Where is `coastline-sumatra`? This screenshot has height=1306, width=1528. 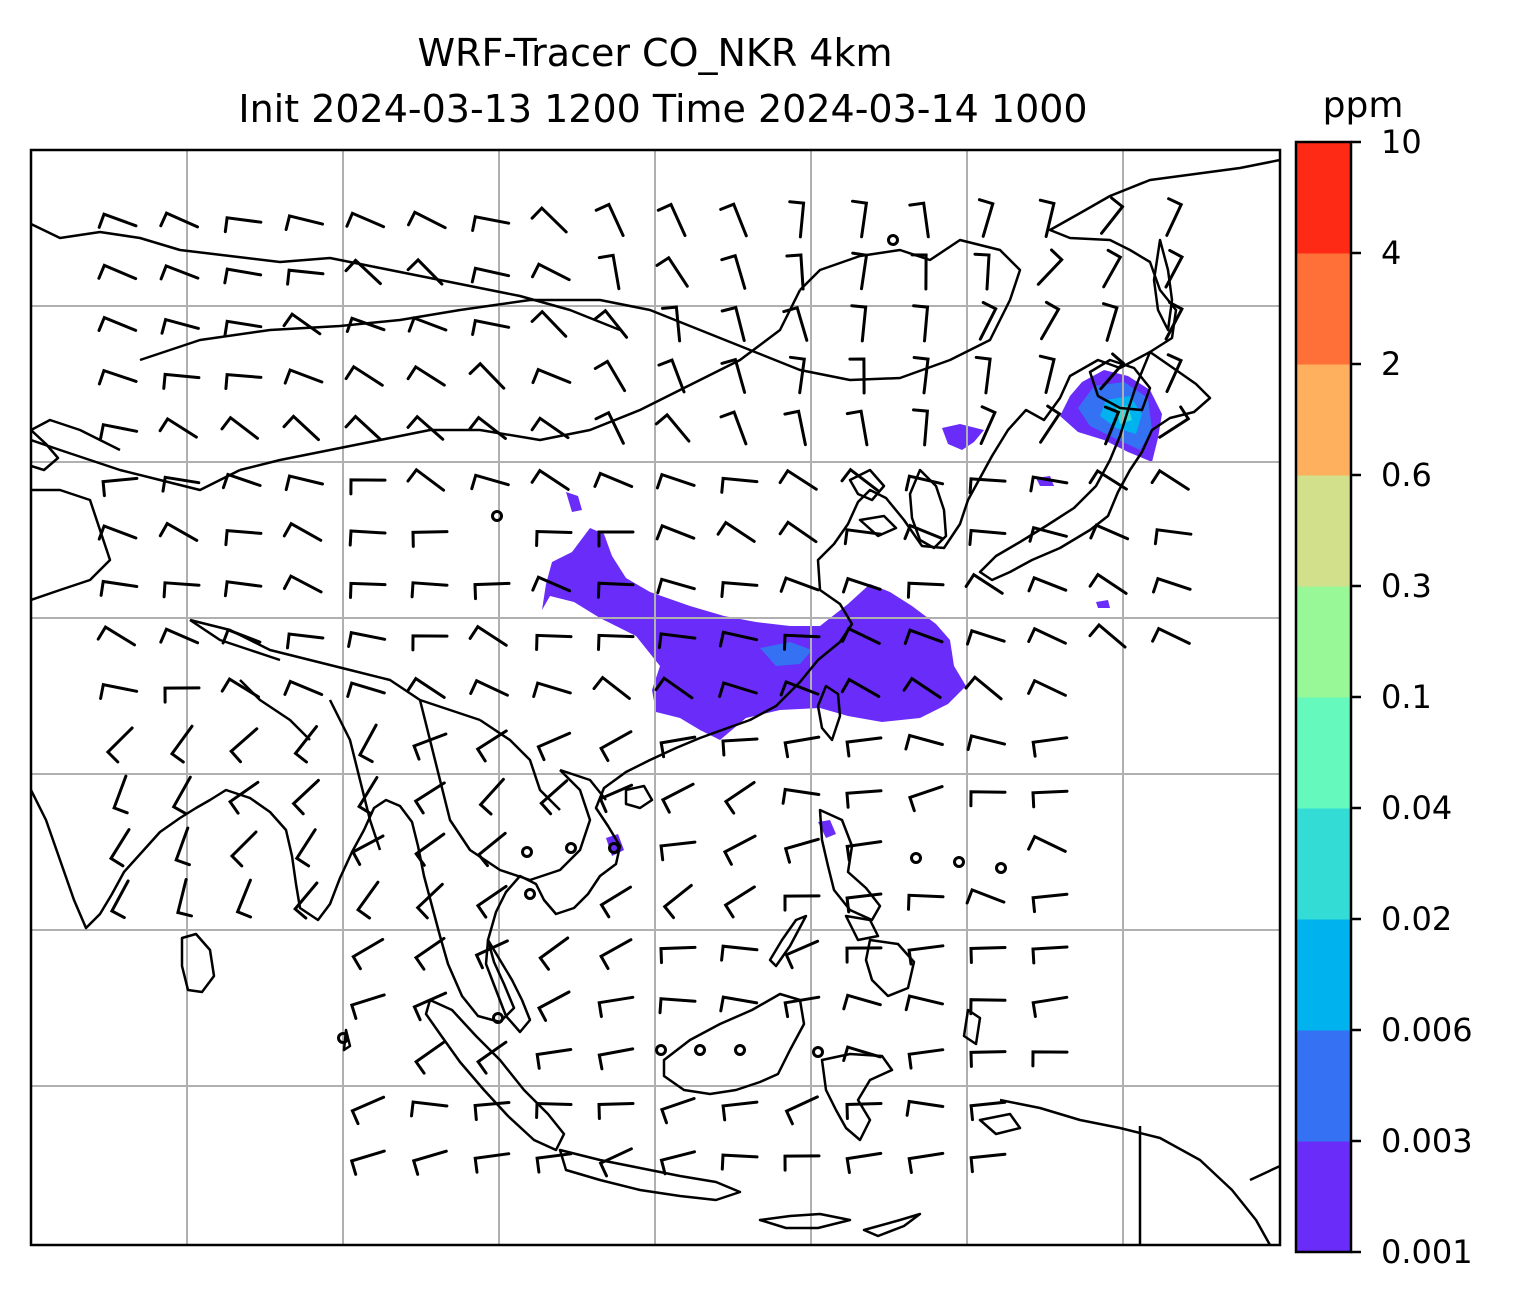
coastline-sumatra is located at coordinates (495, 1075).